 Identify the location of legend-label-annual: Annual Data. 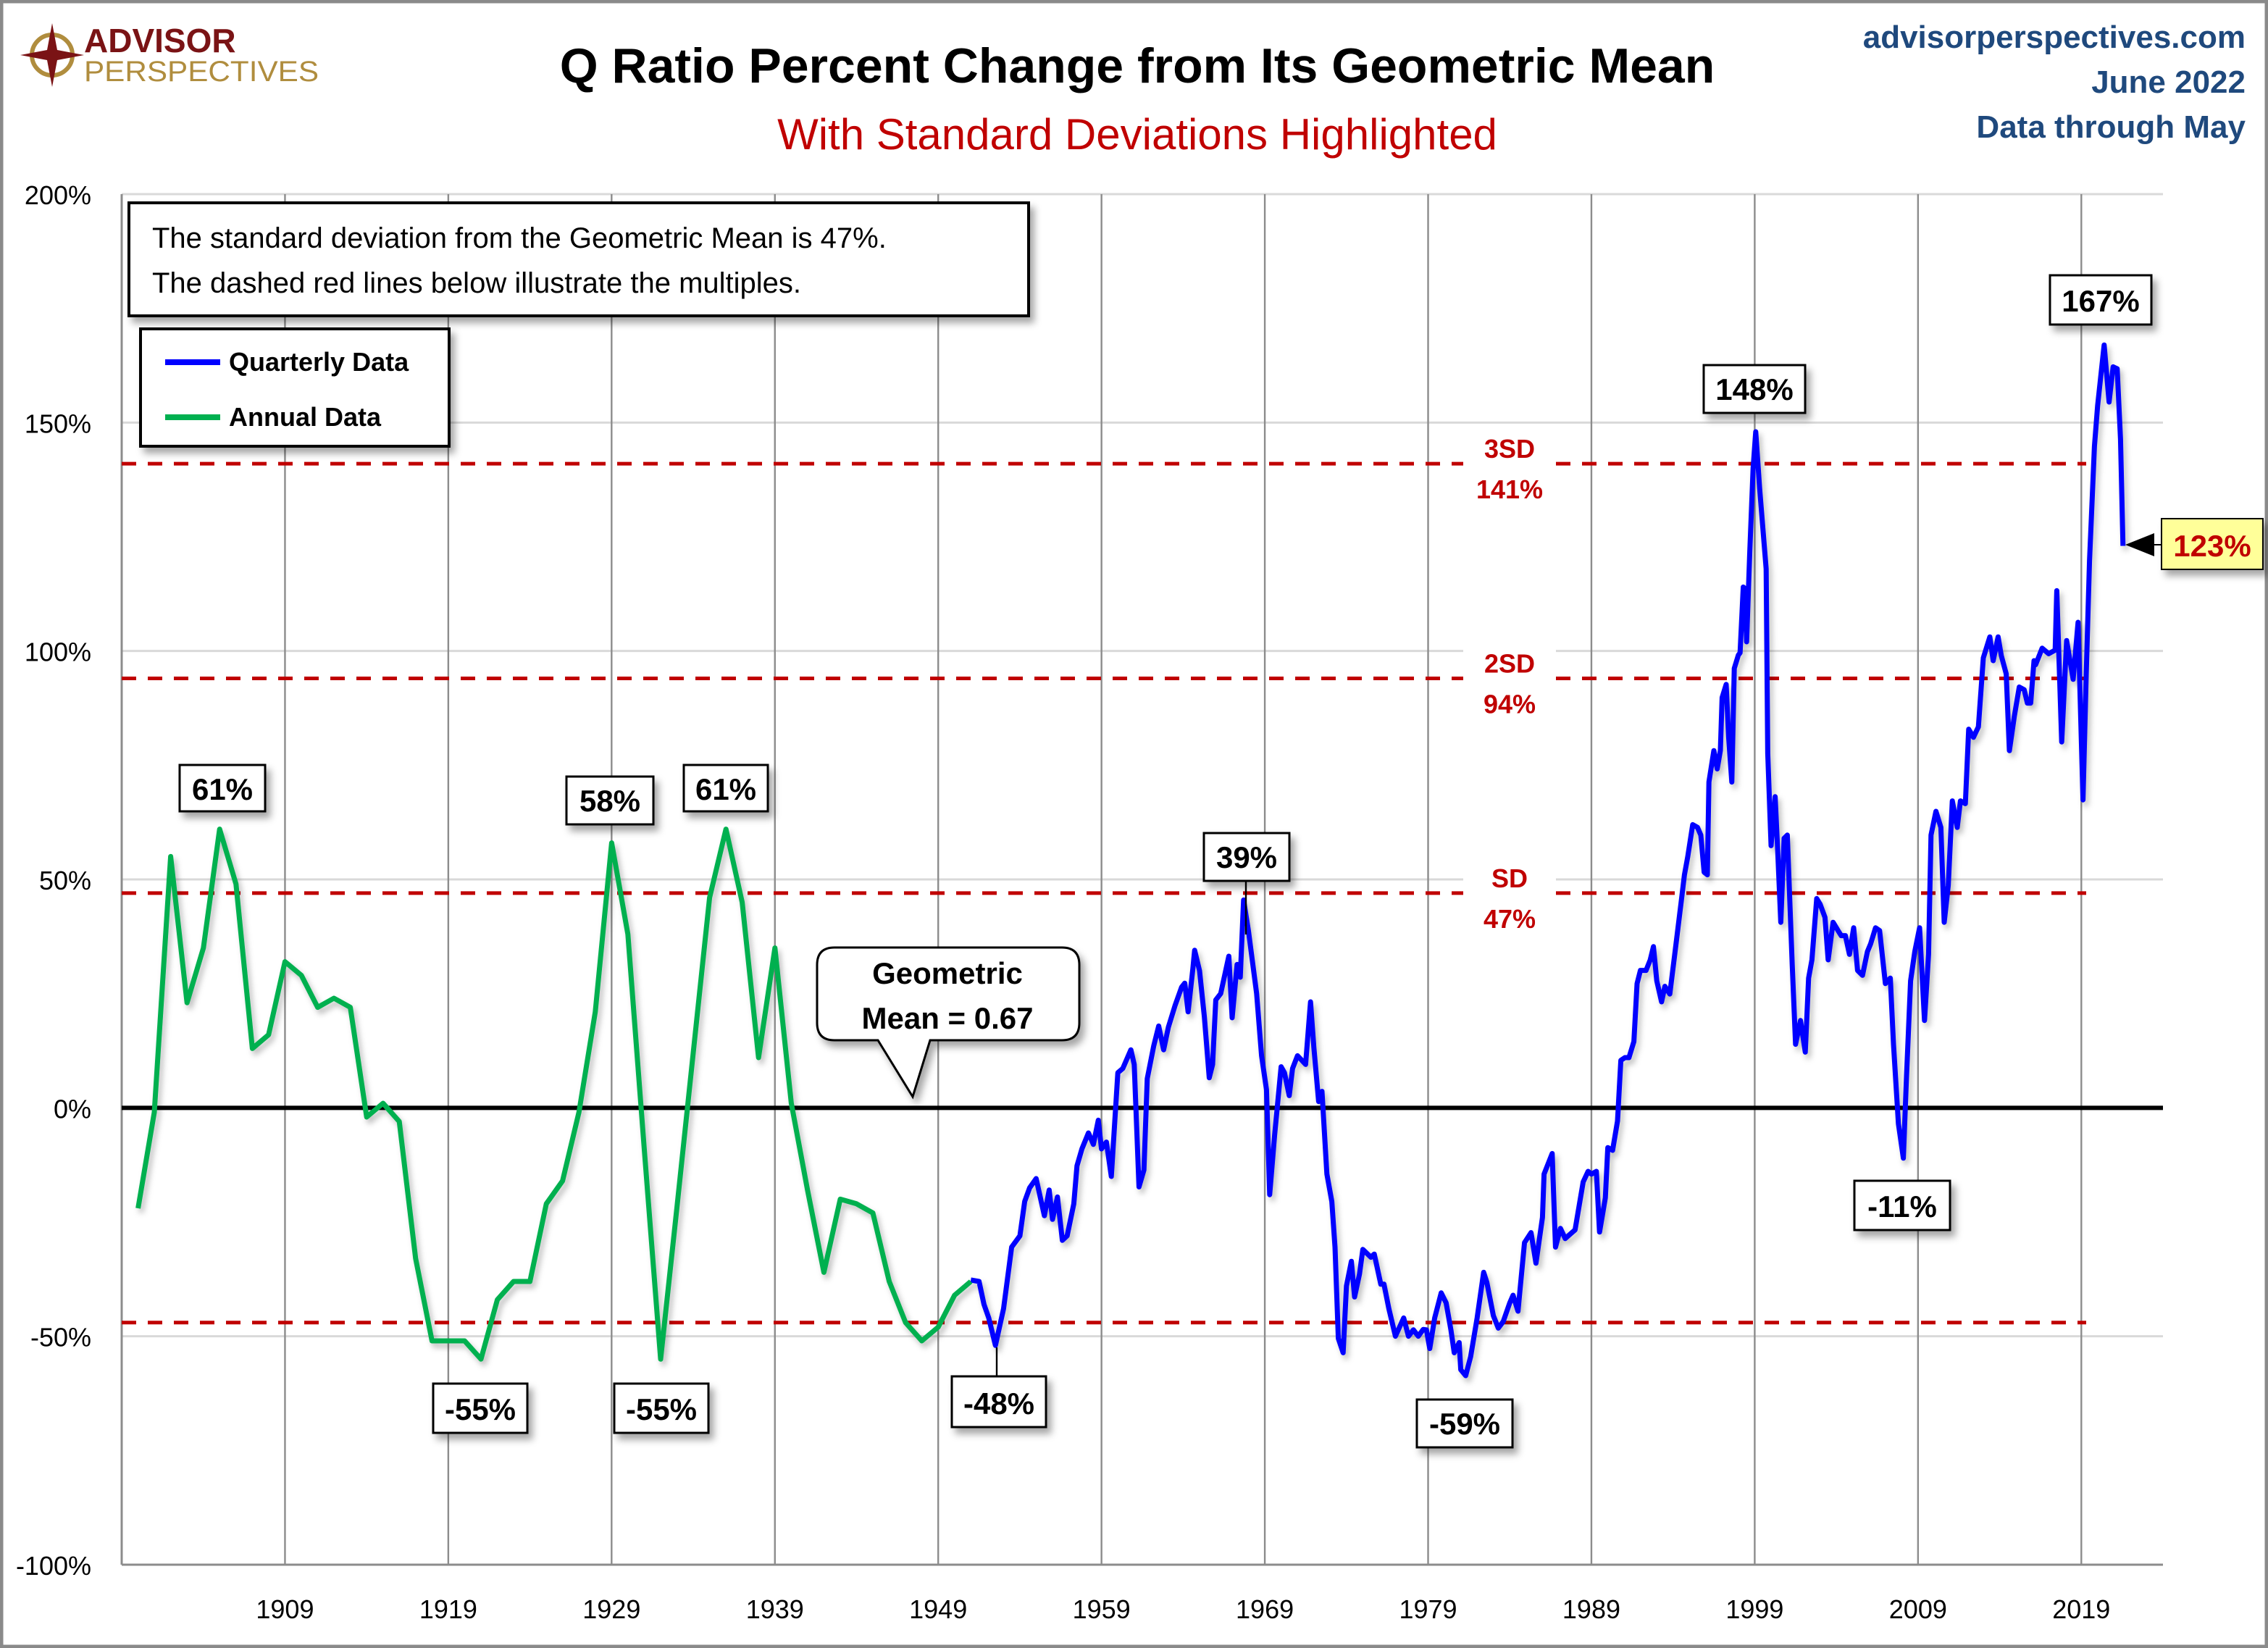
(306, 417).